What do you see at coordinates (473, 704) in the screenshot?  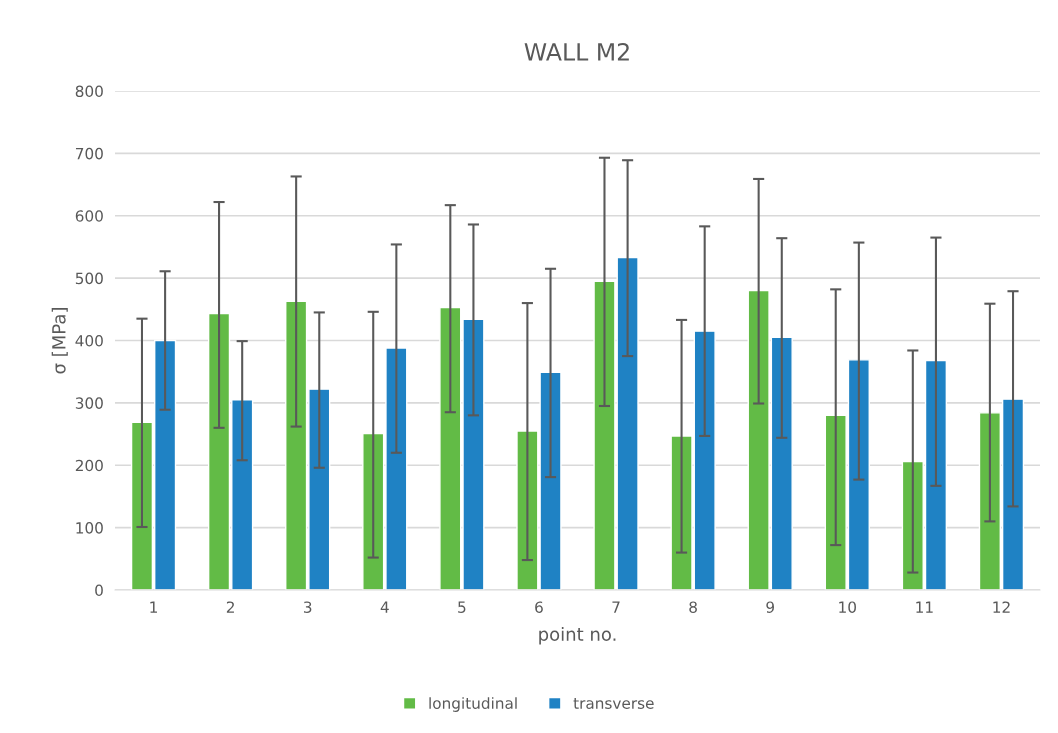 I see `legend-label: longitudinal` at bounding box center [473, 704].